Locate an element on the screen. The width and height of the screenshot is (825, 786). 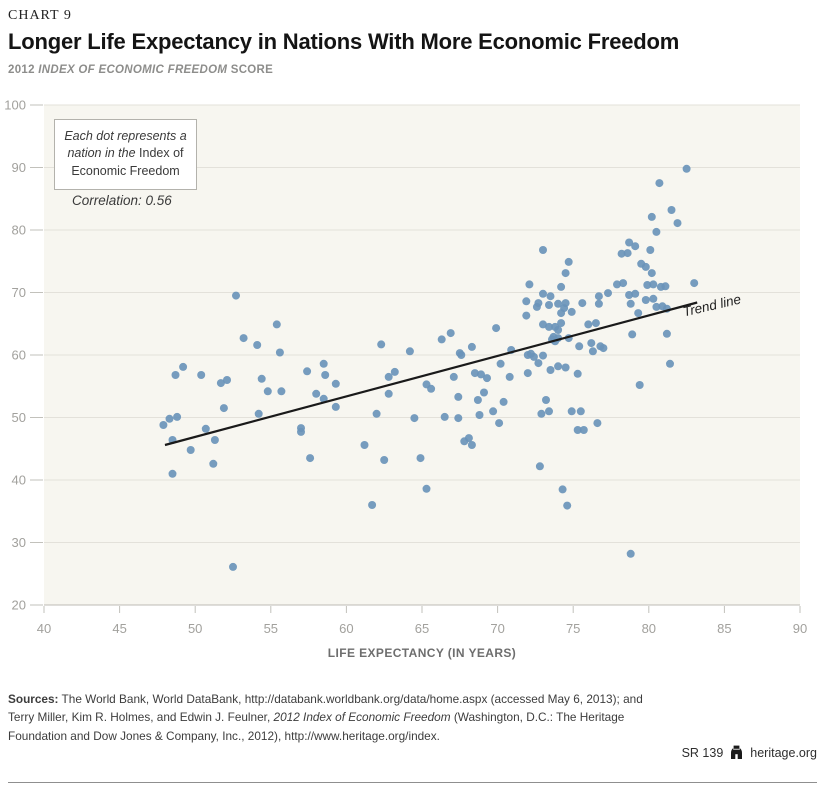
xtick-label-60: 60 is located at coordinates (346, 628).